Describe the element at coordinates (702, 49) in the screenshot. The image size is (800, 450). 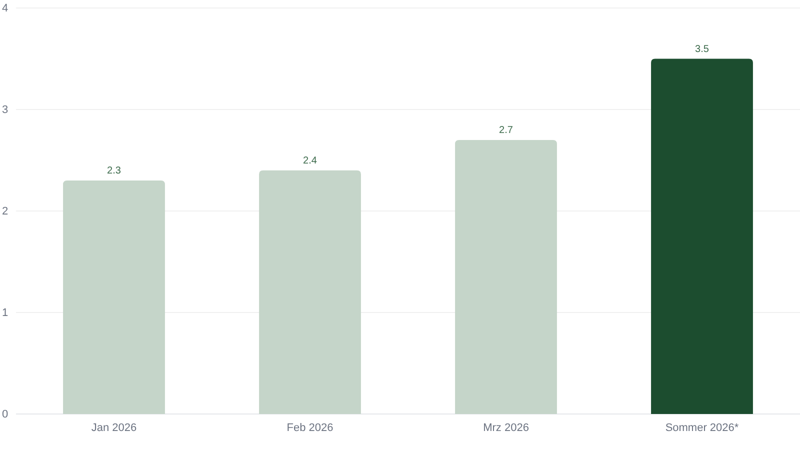
I see `data-label: 3.5` at that location.